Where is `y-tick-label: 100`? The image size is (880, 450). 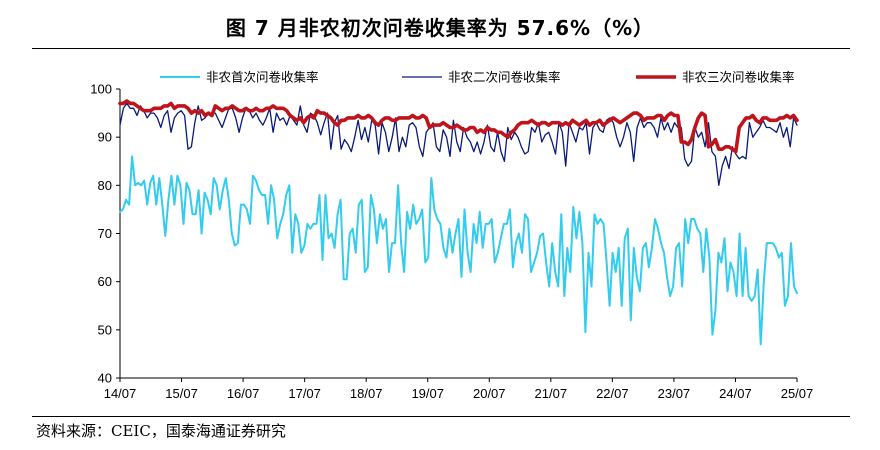
y-tick-label: 100 is located at coordinates (101, 89).